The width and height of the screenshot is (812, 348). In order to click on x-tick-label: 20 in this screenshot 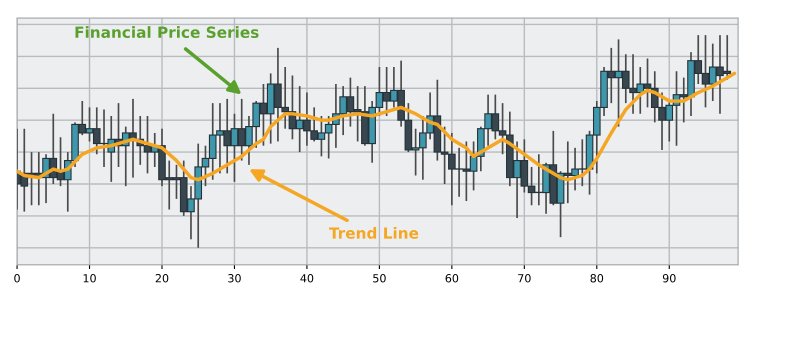, I will do `click(162, 278)`.